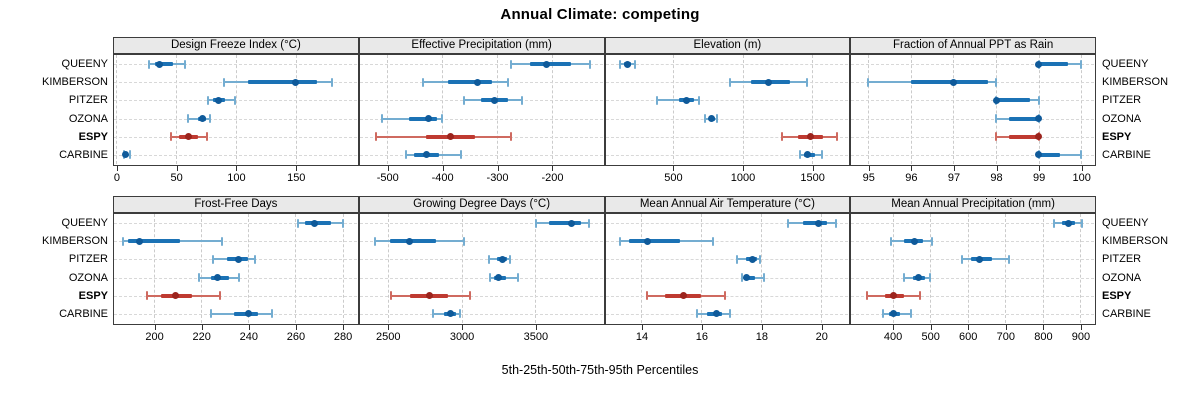 This screenshot has height=400, width=1200. I want to click on axis-tick-label: 20, so click(821, 337).